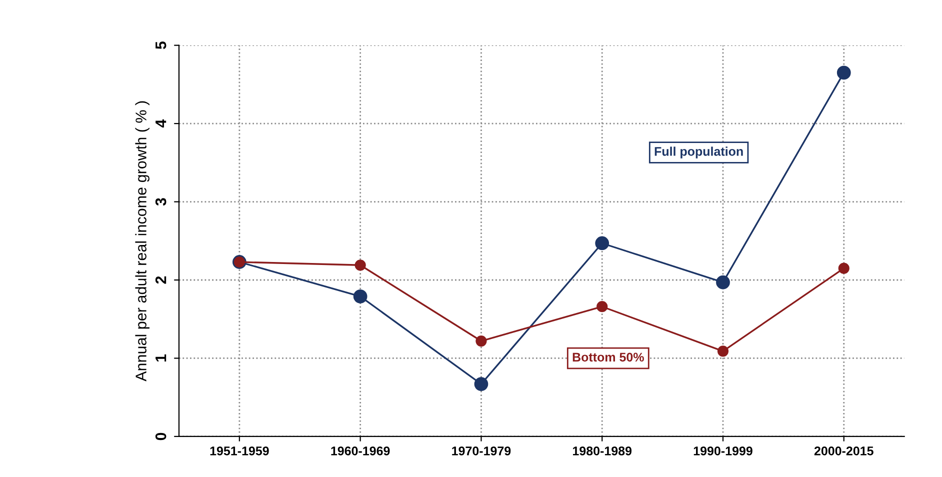  I want to click on x-tick-label: 1980-1989, so click(602, 451).